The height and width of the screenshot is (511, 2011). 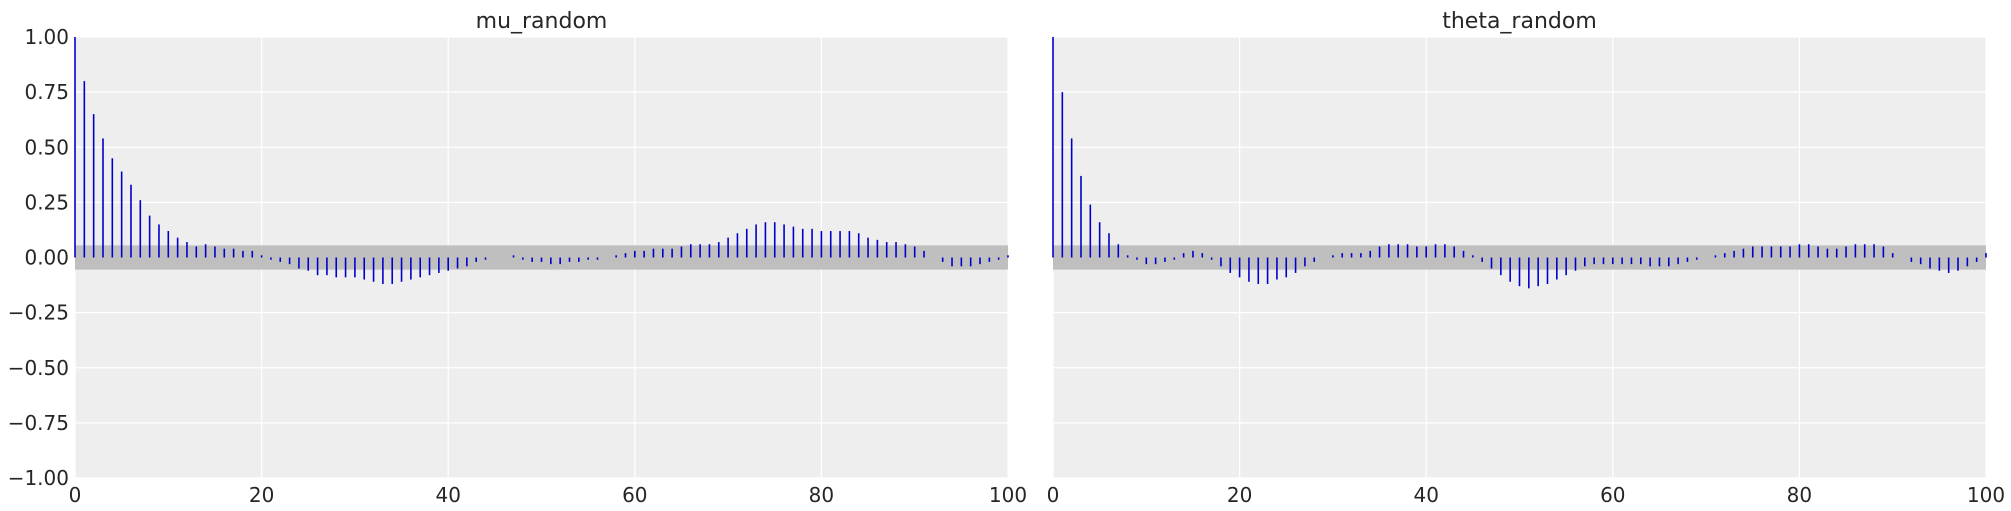 What do you see at coordinates (38, 478) in the screenshot?
I see `y-tick-label: −1.00` at bounding box center [38, 478].